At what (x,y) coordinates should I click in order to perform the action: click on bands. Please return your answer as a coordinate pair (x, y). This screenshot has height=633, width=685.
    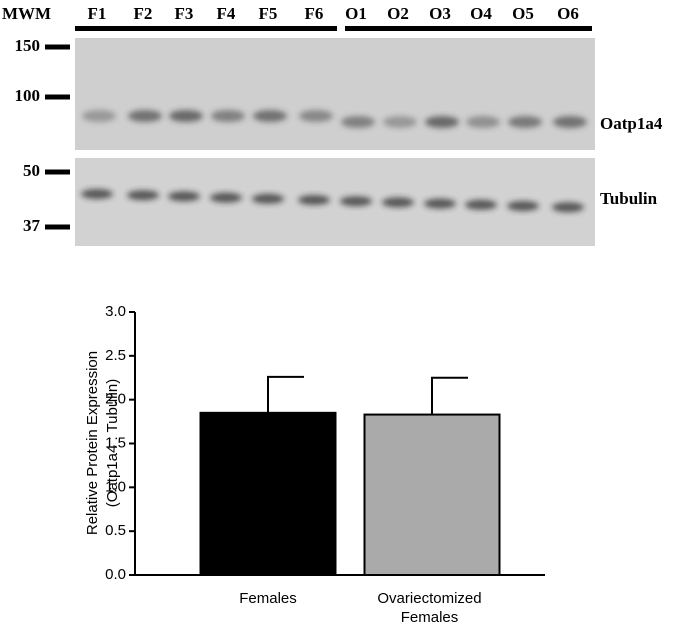
    Looking at the image, I should click on (334, 161).